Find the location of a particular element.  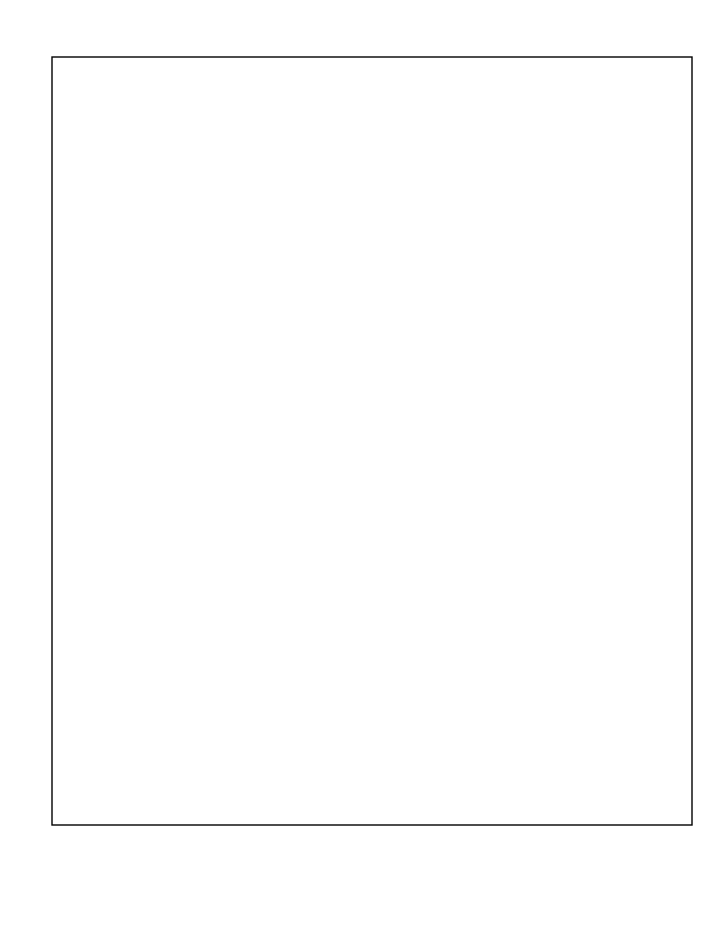

header-text-backdrop is located at coordinates (373, 75).